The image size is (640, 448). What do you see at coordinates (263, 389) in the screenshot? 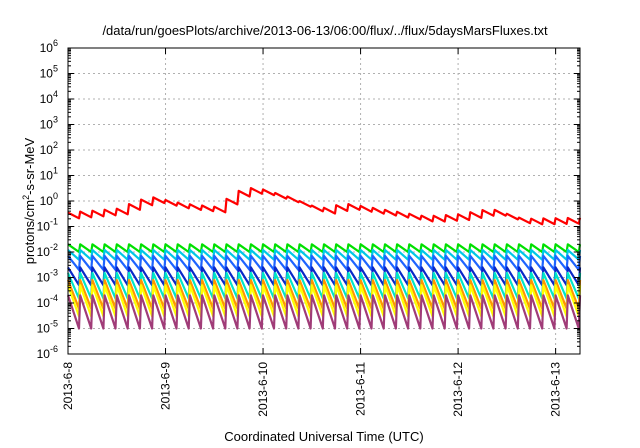
I see `x-tick-label: 2013-6-10` at bounding box center [263, 389].